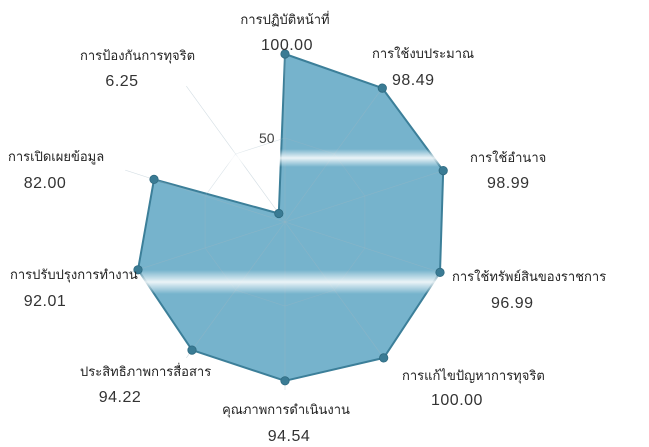 The height and width of the screenshot is (447, 649). What do you see at coordinates (137, 56) in the screenshot?
I see `category-label-10: การป้องกันการทุจริต` at bounding box center [137, 56].